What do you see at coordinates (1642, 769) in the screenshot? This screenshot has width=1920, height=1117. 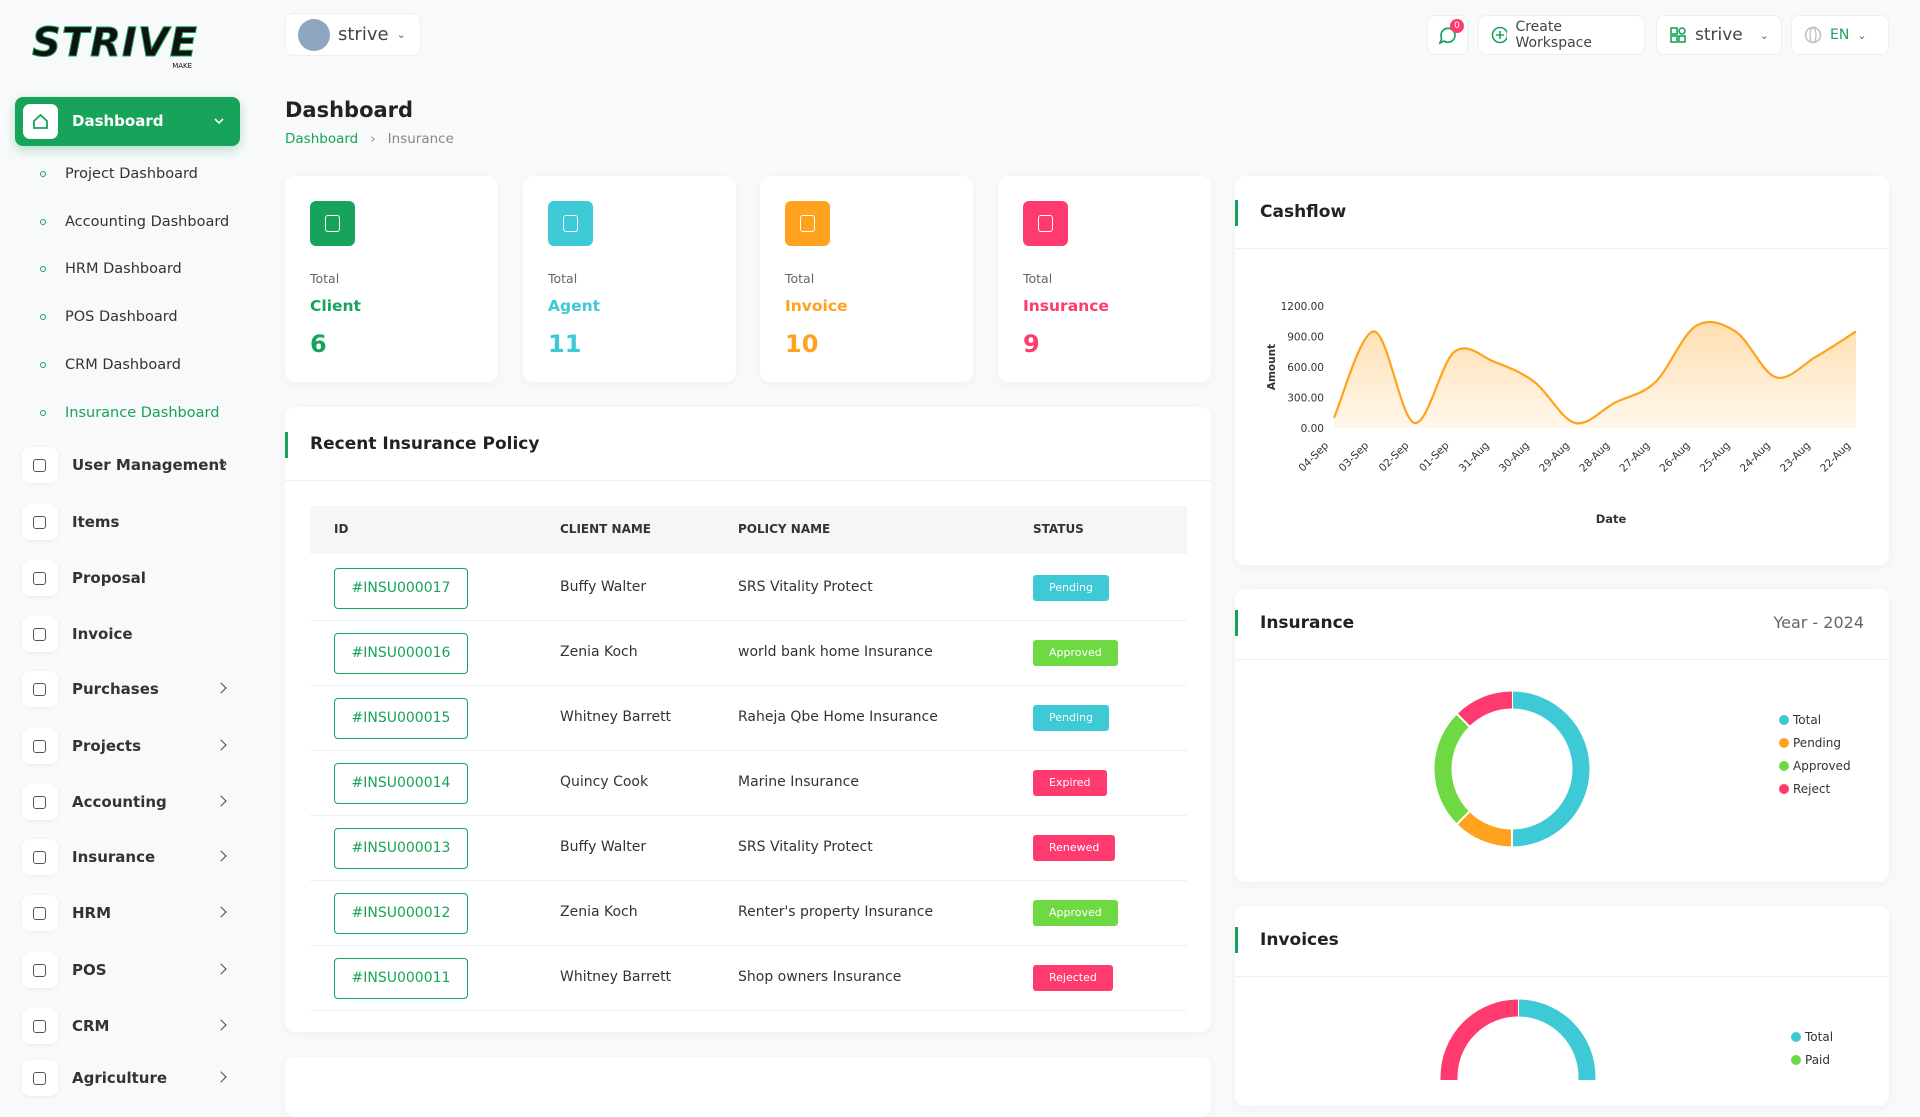 I see `insurance-donut: Total Pending Approved Reject` at bounding box center [1642, 769].